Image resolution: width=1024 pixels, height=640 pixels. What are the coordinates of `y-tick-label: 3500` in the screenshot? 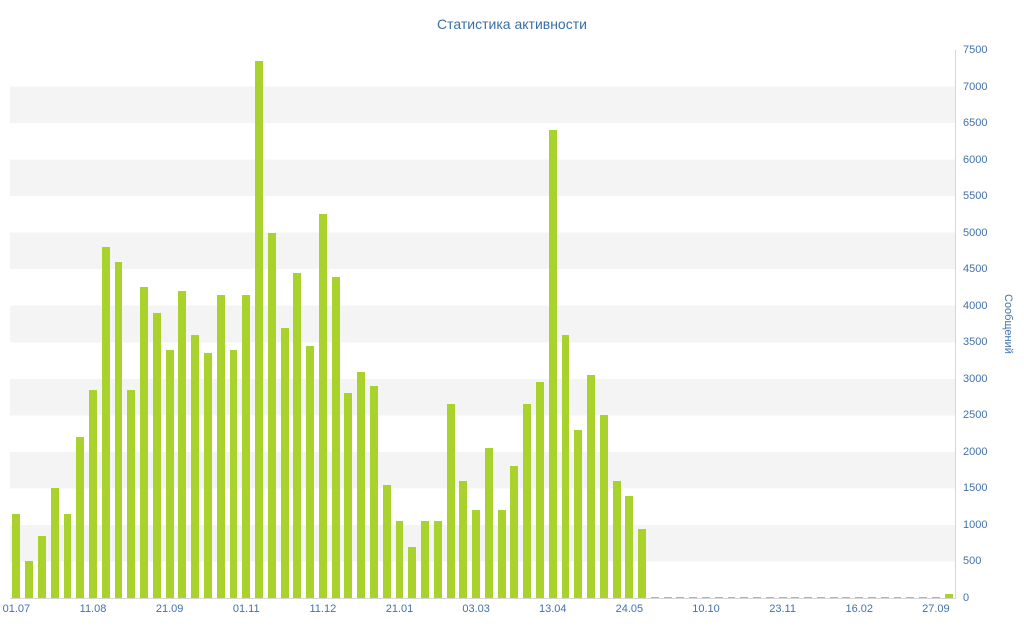 It's located at (975, 342).